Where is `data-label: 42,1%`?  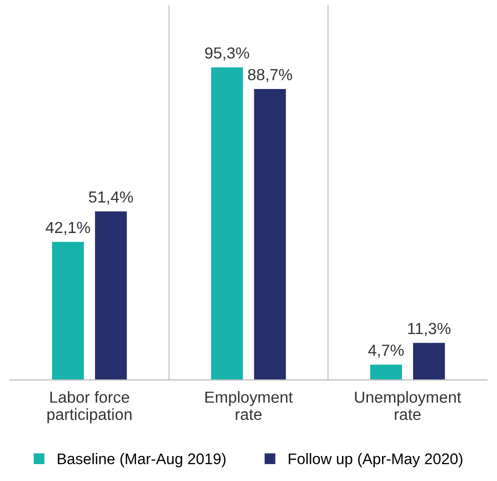 data-label: 42,1% is located at coordinates (68, 229).